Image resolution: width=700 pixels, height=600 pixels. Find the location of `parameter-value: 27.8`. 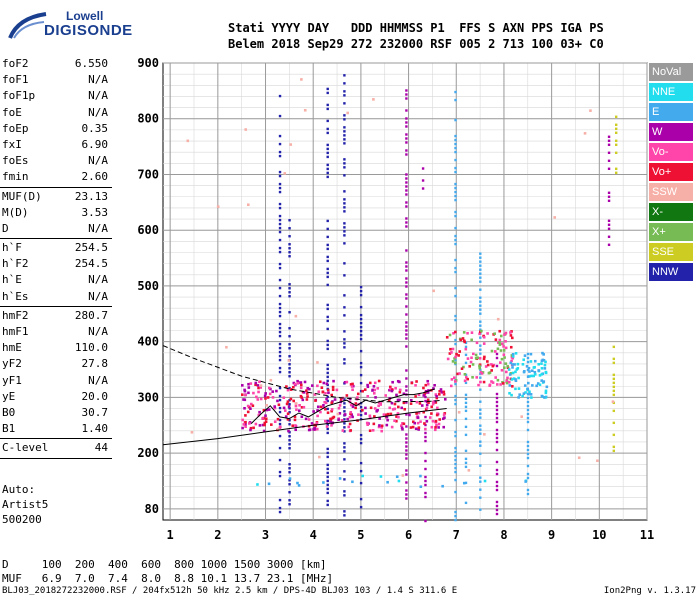

parameter-value: 27.8 is located at coordinates (95, 364).